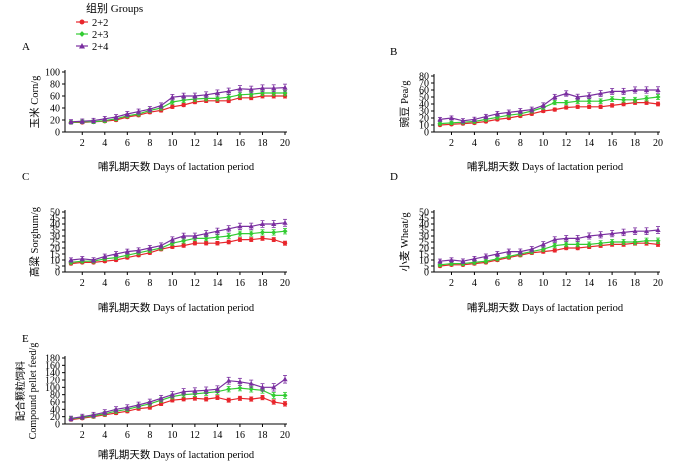 This screenshot has height=470, width=700. I want to click on x-tick-label: 18, so click(635, 283).